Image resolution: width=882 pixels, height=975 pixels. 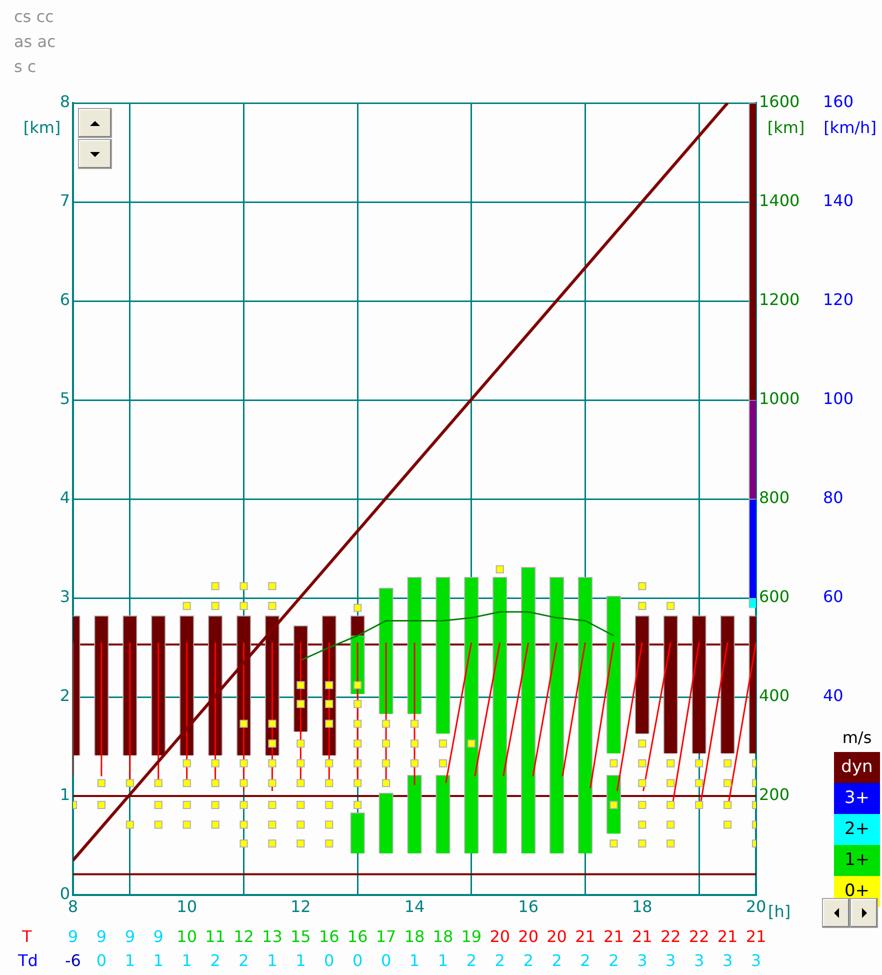 What do you see at coordinates (65, 596) in the screenshot?
I see `y-tick-label: 3` at bounding box center [65, 596].